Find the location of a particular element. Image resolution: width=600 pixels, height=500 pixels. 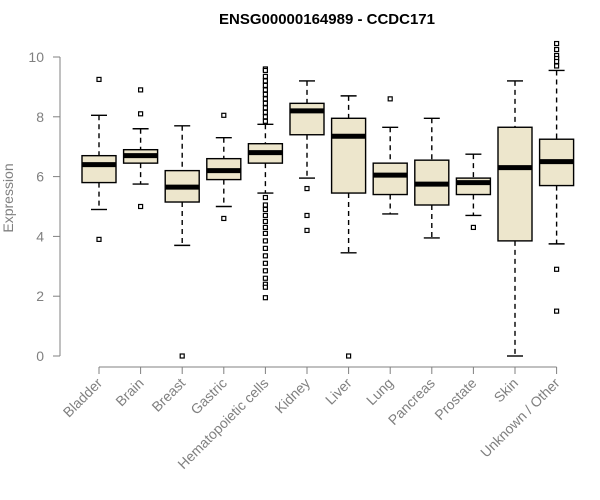

y-tick-label: 4 is located at coordinates (40, 236).